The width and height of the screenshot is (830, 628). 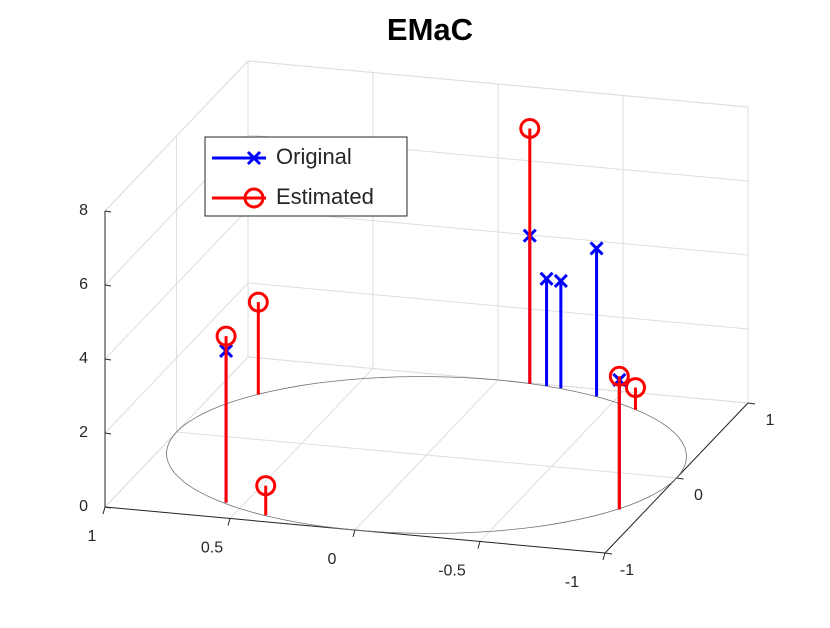 I want to click on z-tick-label: 8, so click(x=83, y=210).